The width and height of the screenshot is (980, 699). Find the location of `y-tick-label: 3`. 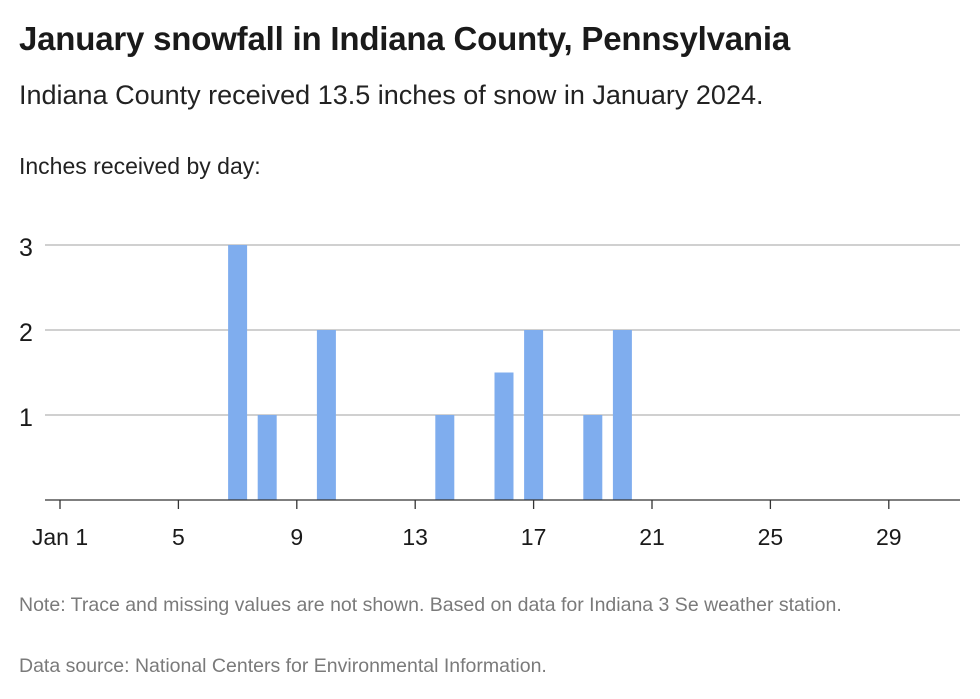

y-tick-label: 3 is located at coordinates (26, 248).